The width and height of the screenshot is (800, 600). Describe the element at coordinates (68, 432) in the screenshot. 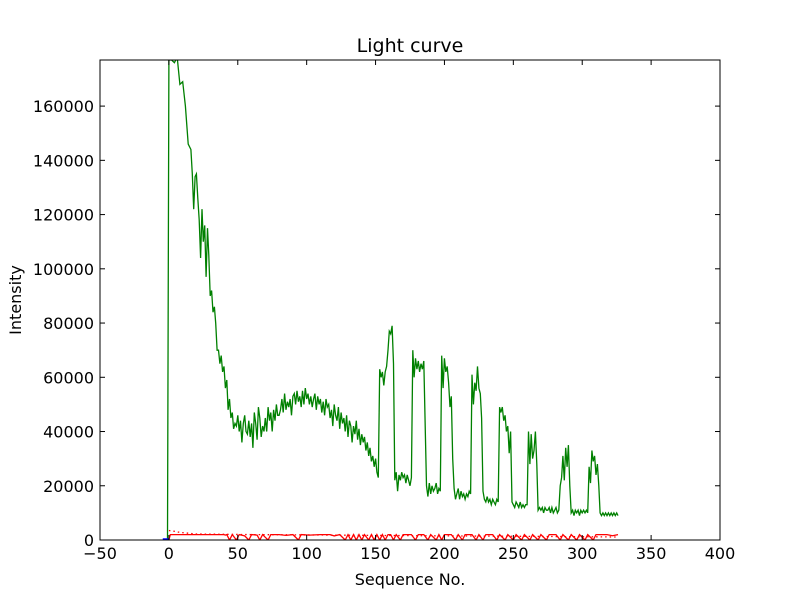

I see `y-tick-label: 40000` at that location.